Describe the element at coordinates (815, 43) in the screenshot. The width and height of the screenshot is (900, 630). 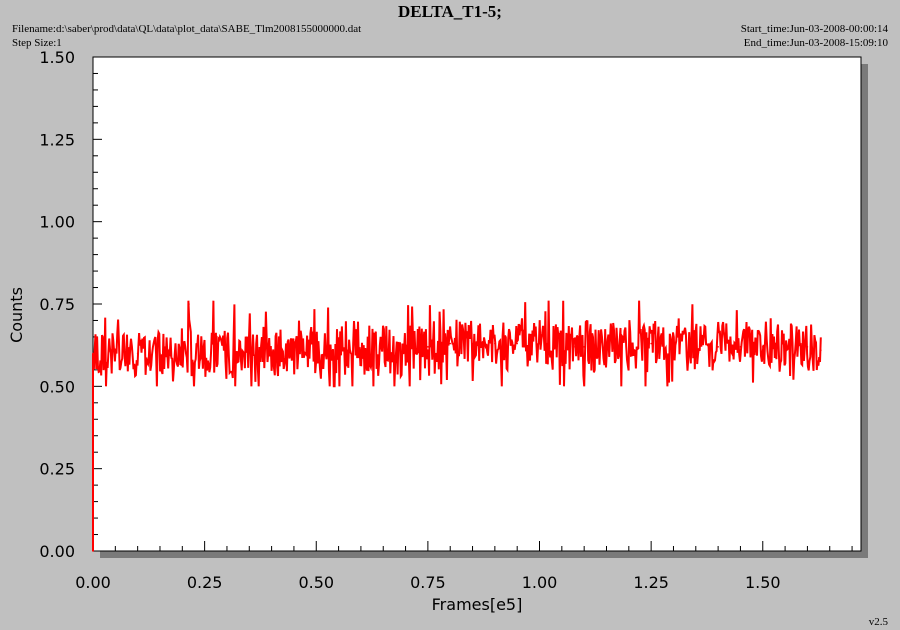
I see `end-time-label: End_time:Jun-03-2008-15:09:10` at that location.